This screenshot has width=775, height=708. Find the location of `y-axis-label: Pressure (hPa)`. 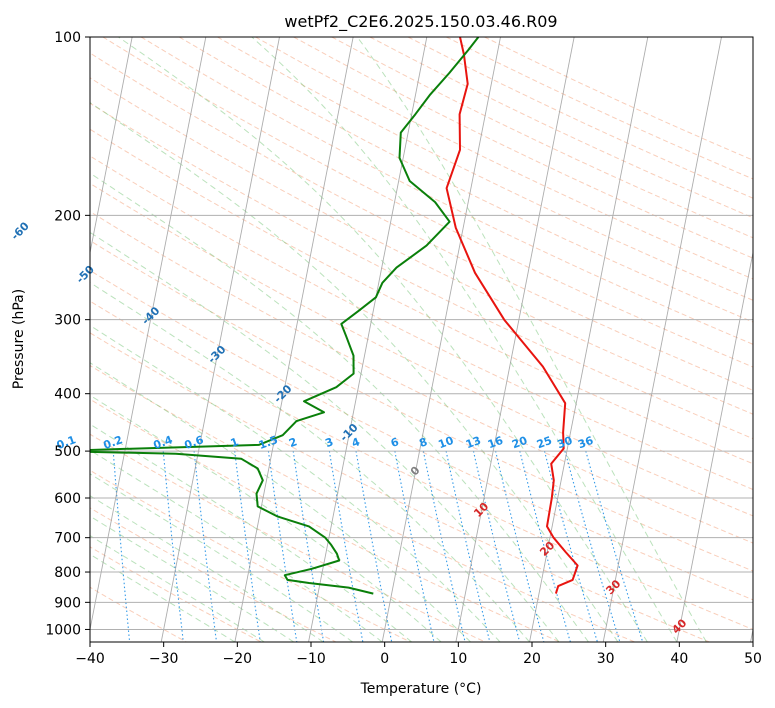

y-axis-label: Pressure (hPa) is located at coordinates (19, 339).